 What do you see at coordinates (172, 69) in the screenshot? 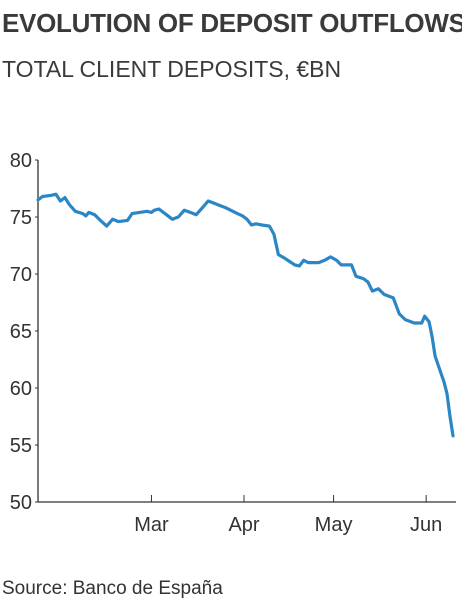
I see `chart-subtitle: TOTAL CLIENT DEPOSITS, €BN` at bounding box center [172, 69].